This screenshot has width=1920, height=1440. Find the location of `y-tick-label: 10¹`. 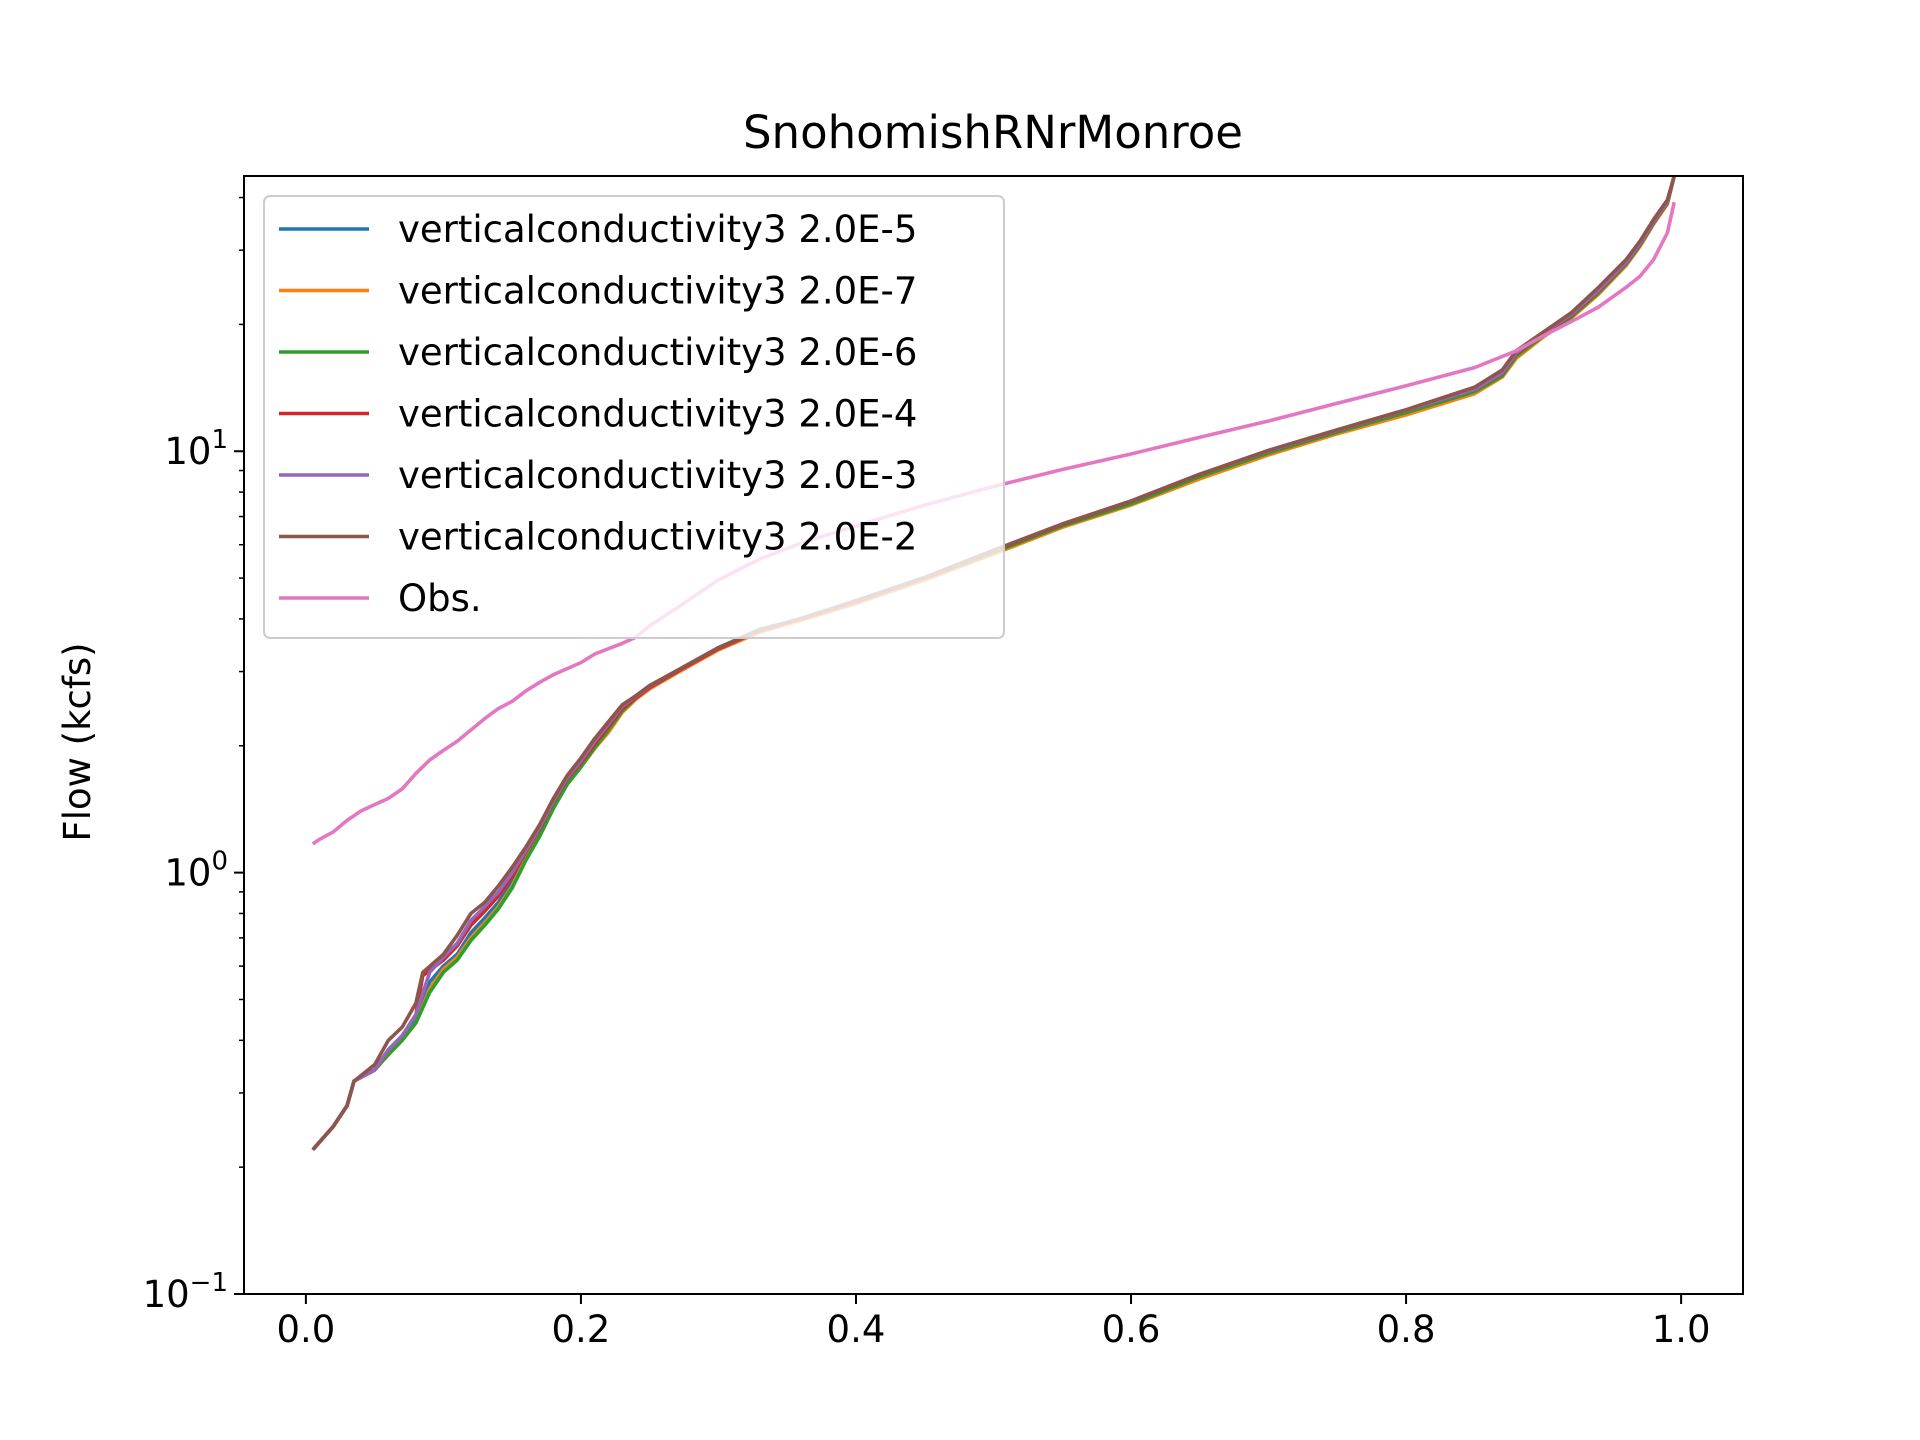

y-tick-label: 10¹ is located at coordinates (196, 449).